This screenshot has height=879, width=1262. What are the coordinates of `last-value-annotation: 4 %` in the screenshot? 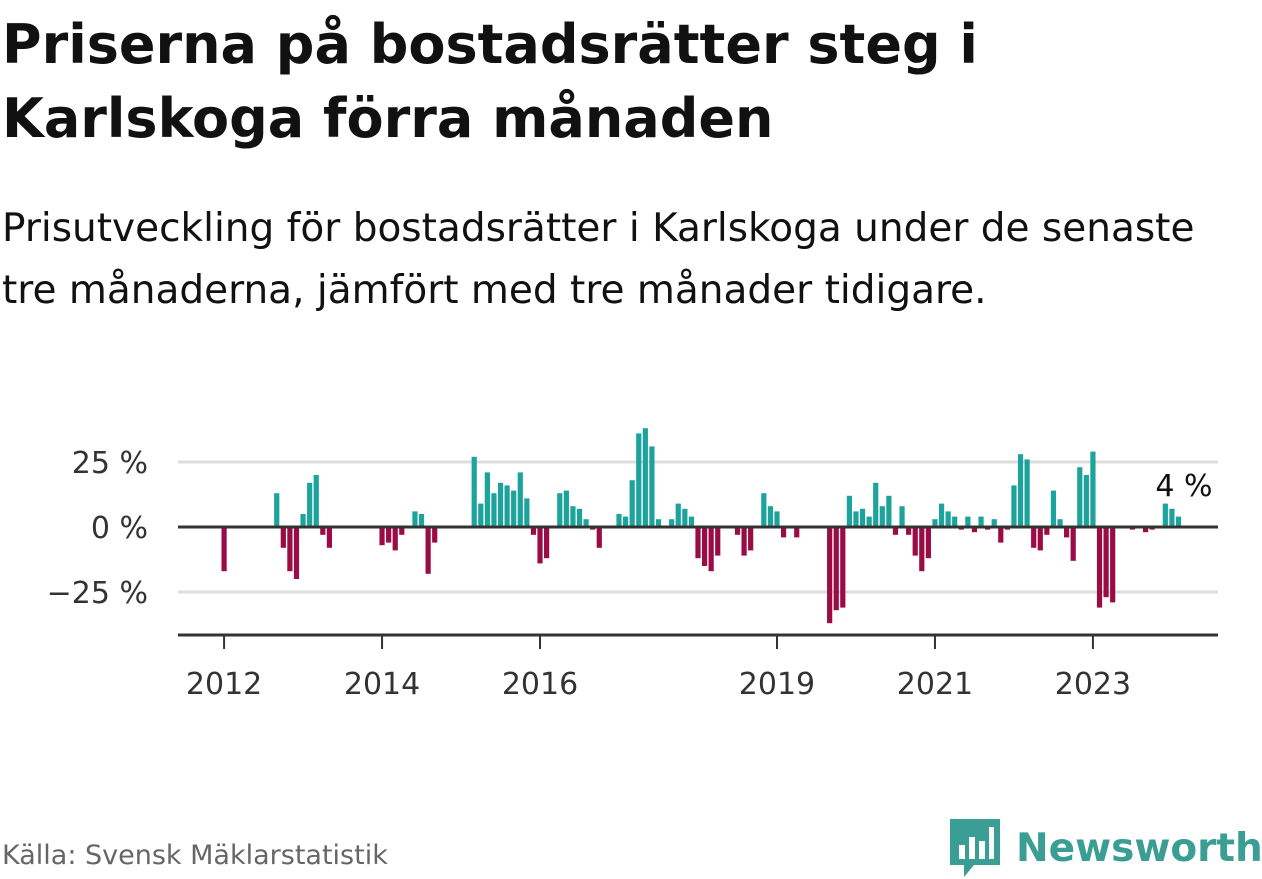 It's located at (1183, 486).